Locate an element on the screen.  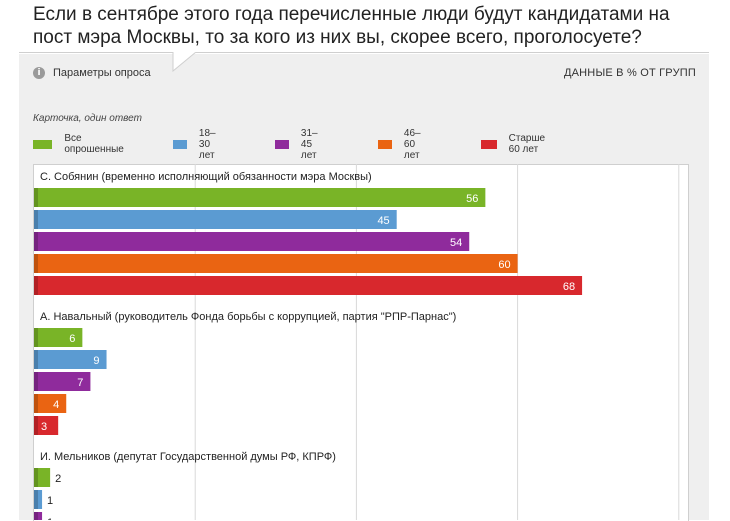
data-label: 68 is located at coordinates (569, 287).